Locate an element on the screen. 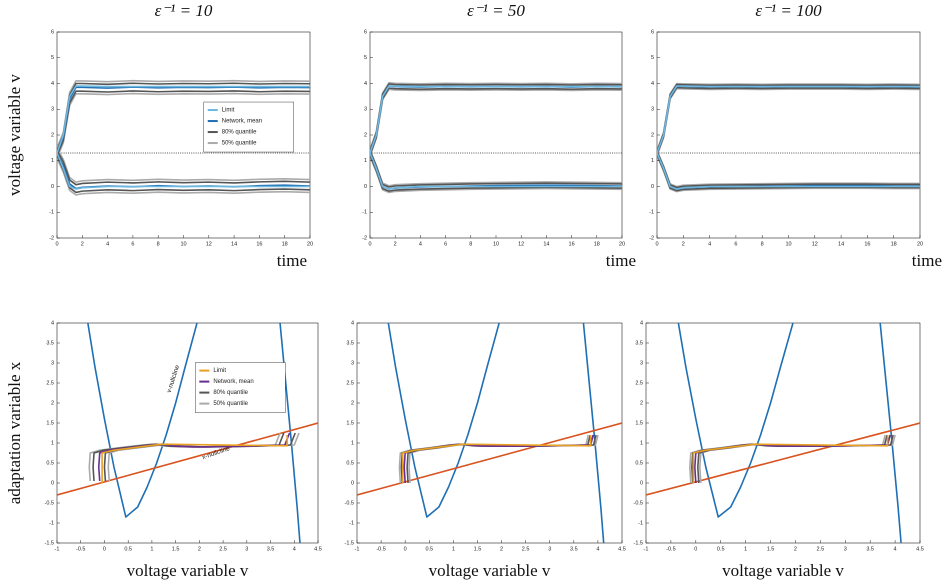 Image resolution: width=946 pixels, height=588 pixels. y-axis-label: voltage variable v is located at coordinates (14, 135).